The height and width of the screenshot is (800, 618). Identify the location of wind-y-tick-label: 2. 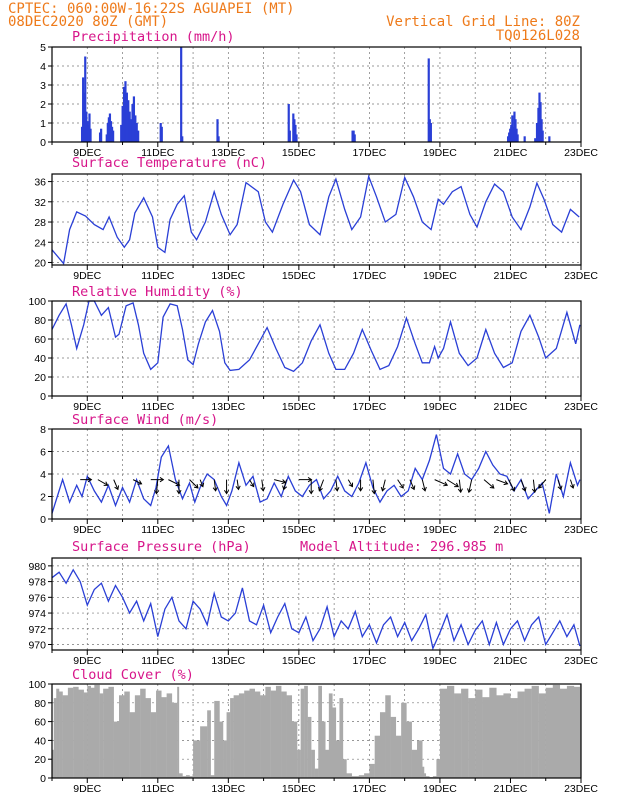
(43, 498).